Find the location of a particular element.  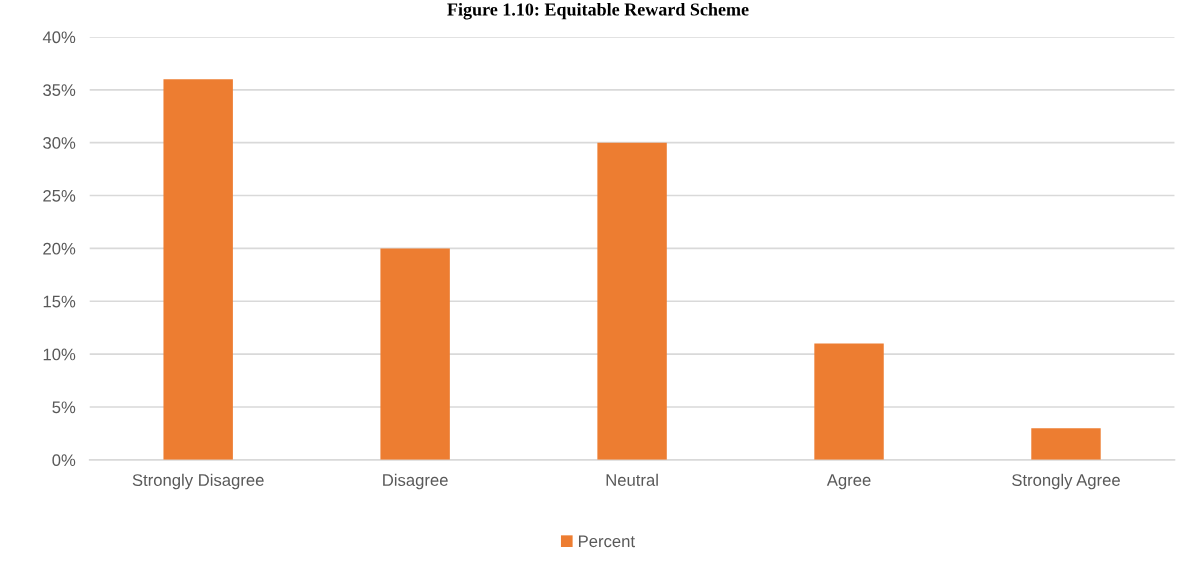

legend-label: Percent is located at coordinates (606, 541).